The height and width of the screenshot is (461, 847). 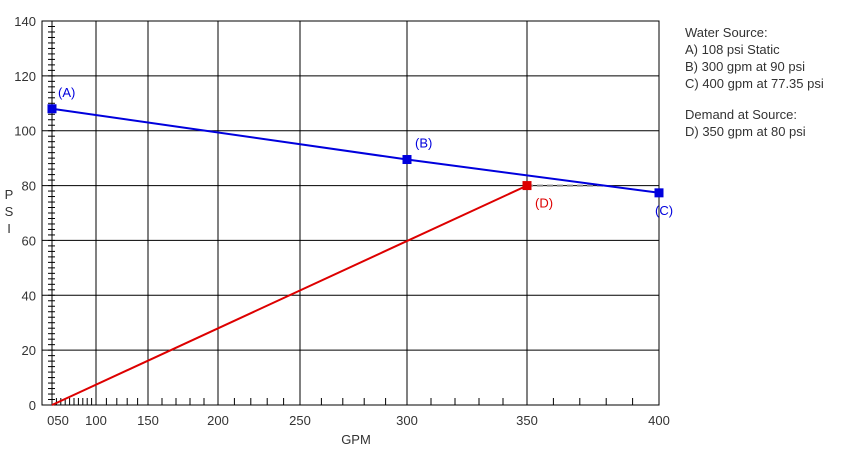 I want to click on water-source-line-b: B) 300 gpm at 90 psi, so click(x=745, y=66).